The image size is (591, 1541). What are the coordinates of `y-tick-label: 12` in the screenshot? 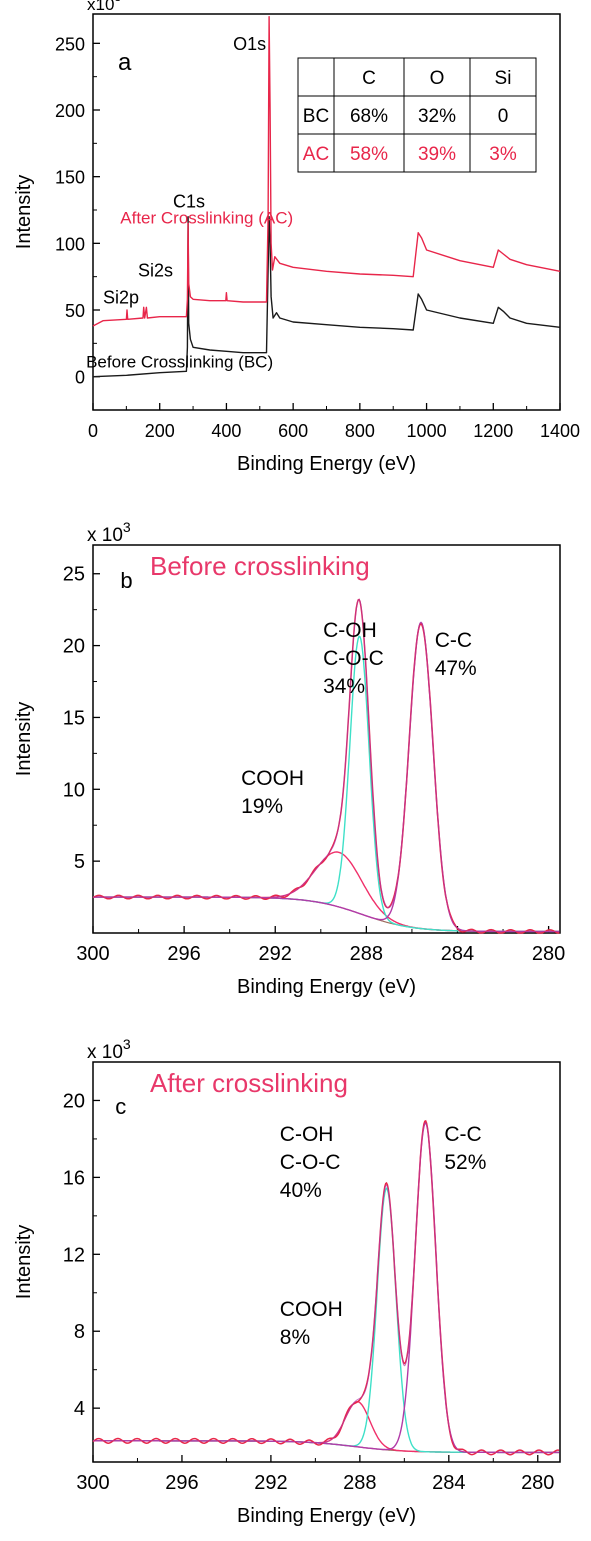 It's located at (74, 1255).